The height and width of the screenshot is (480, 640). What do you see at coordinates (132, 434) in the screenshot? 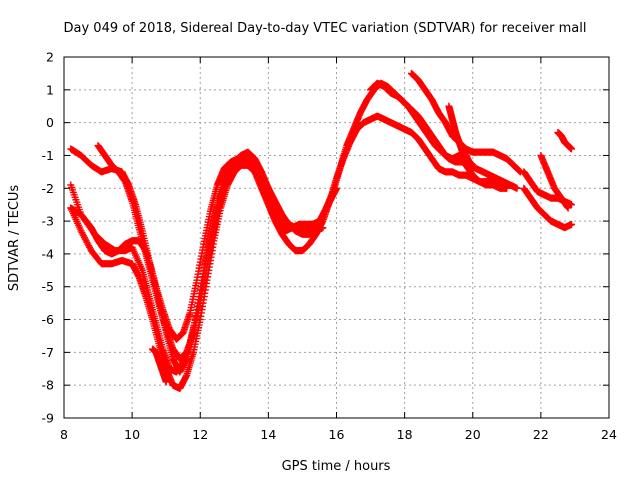
I see `x-tick-label: 10` at bounding box center [132, 434].